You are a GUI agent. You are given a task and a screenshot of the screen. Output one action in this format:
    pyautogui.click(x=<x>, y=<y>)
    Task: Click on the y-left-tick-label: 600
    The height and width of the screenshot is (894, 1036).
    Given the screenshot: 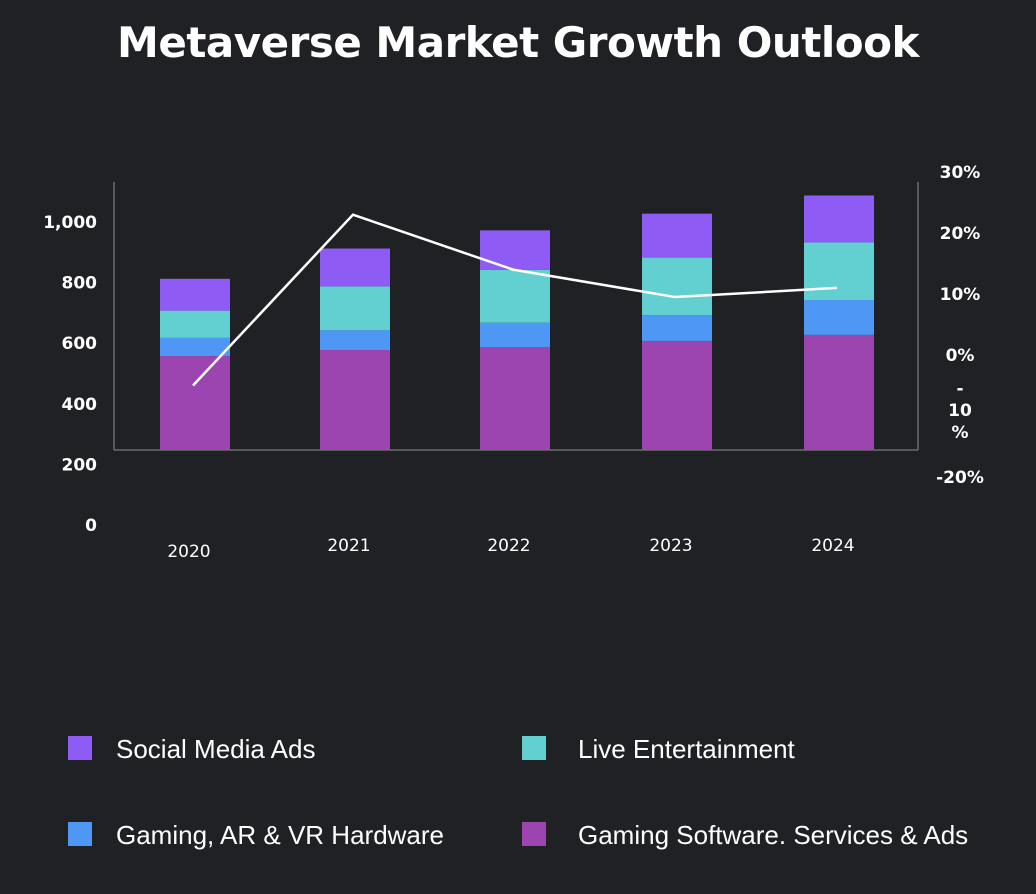 What is the action you would take?
    pyautogui.click(x=80, y=344)
    